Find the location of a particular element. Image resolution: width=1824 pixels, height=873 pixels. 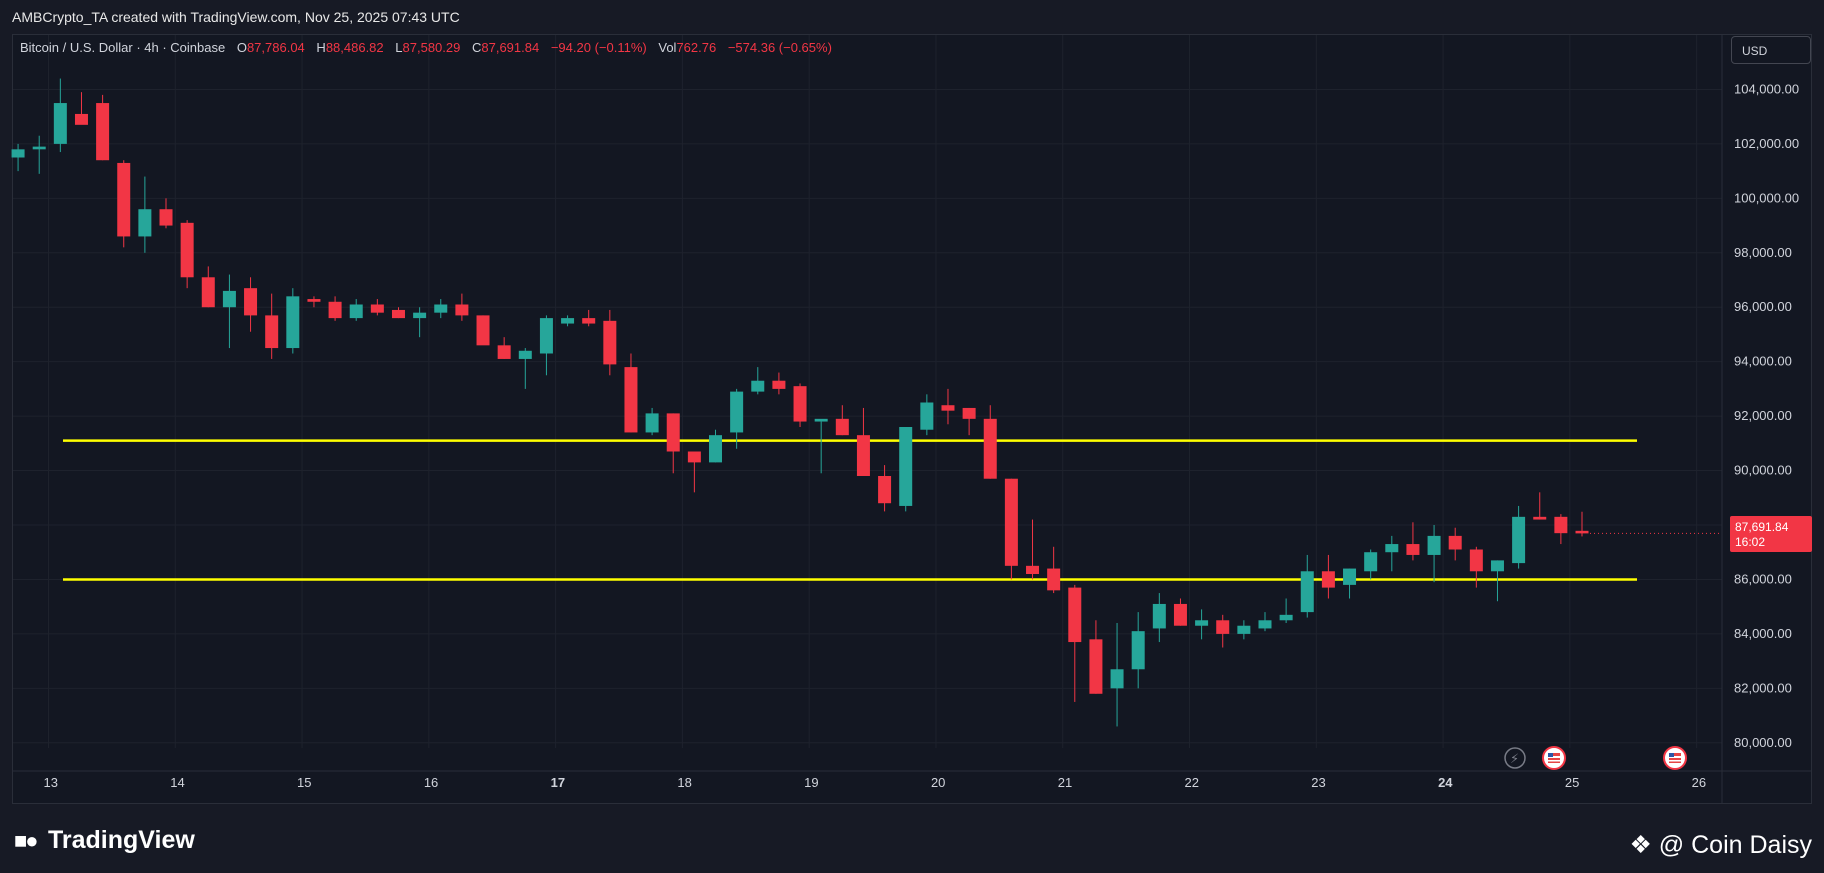

current-price-value: 87,691.84 is located at coordinates (1762, 527).